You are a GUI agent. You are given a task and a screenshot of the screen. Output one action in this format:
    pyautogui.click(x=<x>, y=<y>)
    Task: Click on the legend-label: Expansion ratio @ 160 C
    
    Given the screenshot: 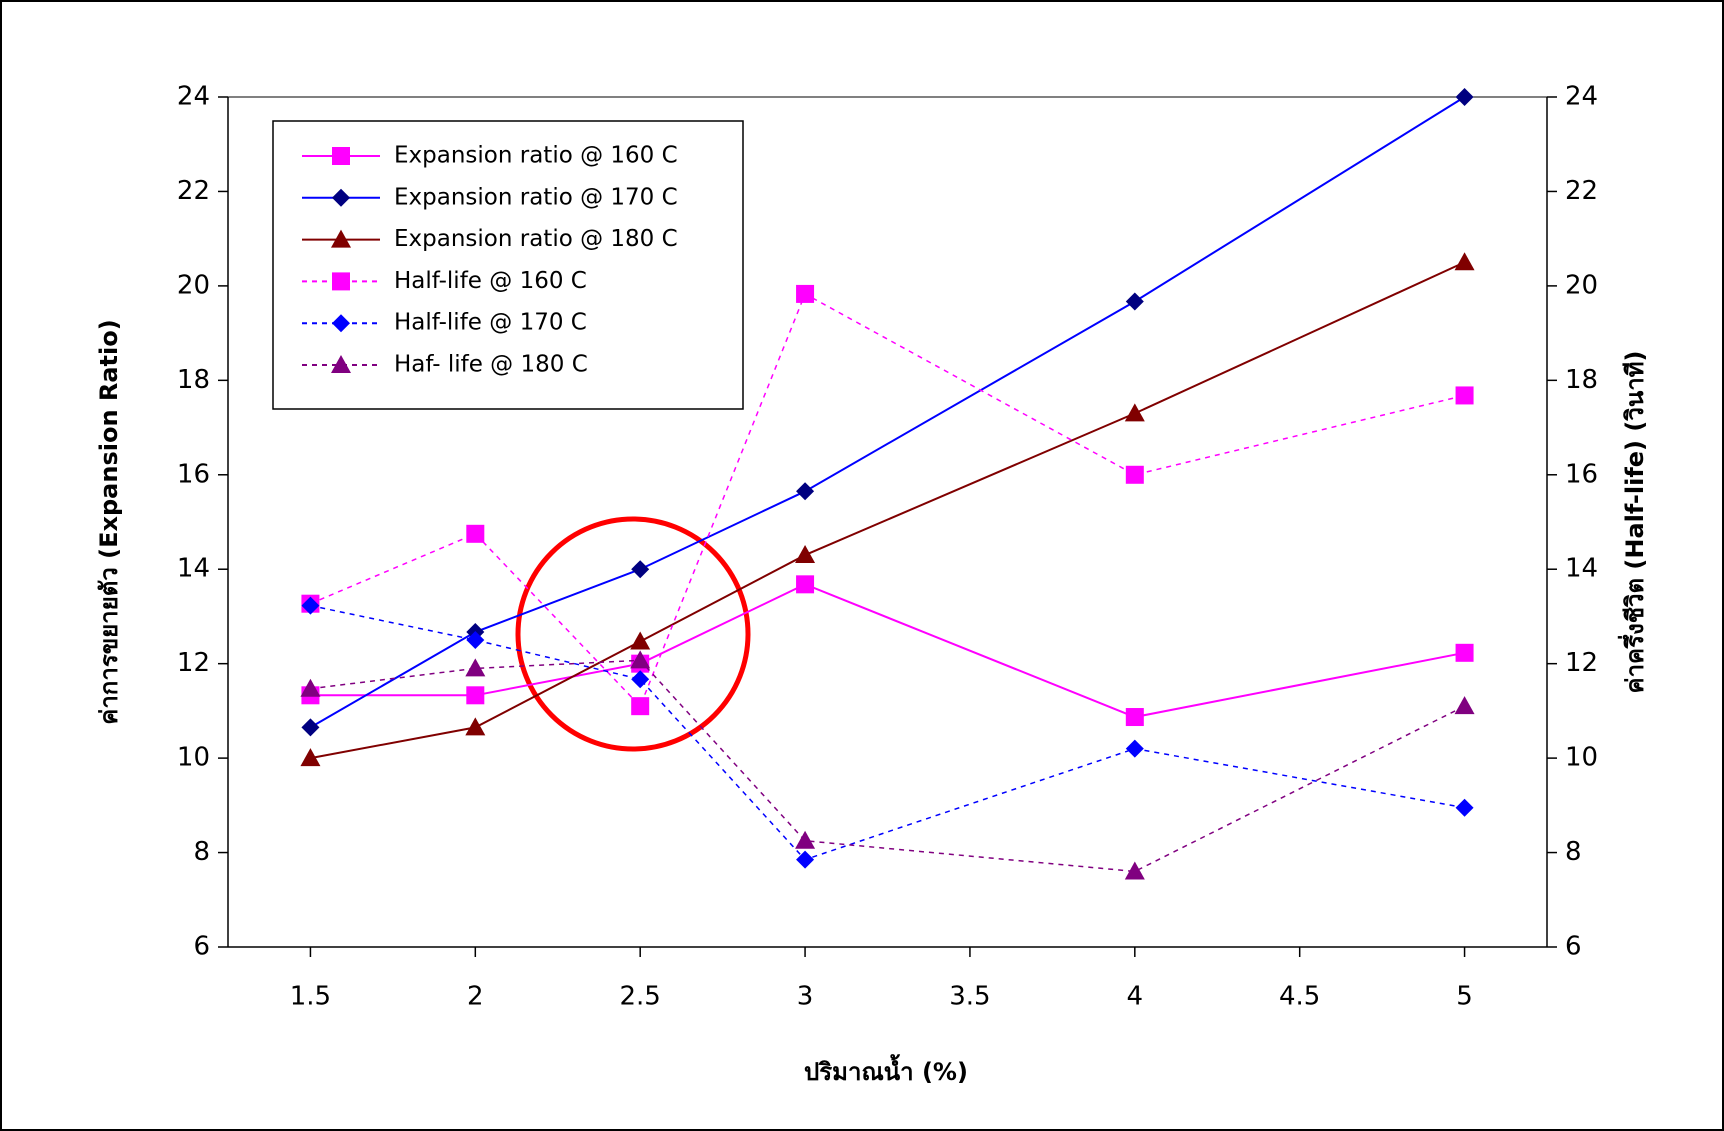 What is the action you would take?
    pyautogui.click(x=536, y=156)
    